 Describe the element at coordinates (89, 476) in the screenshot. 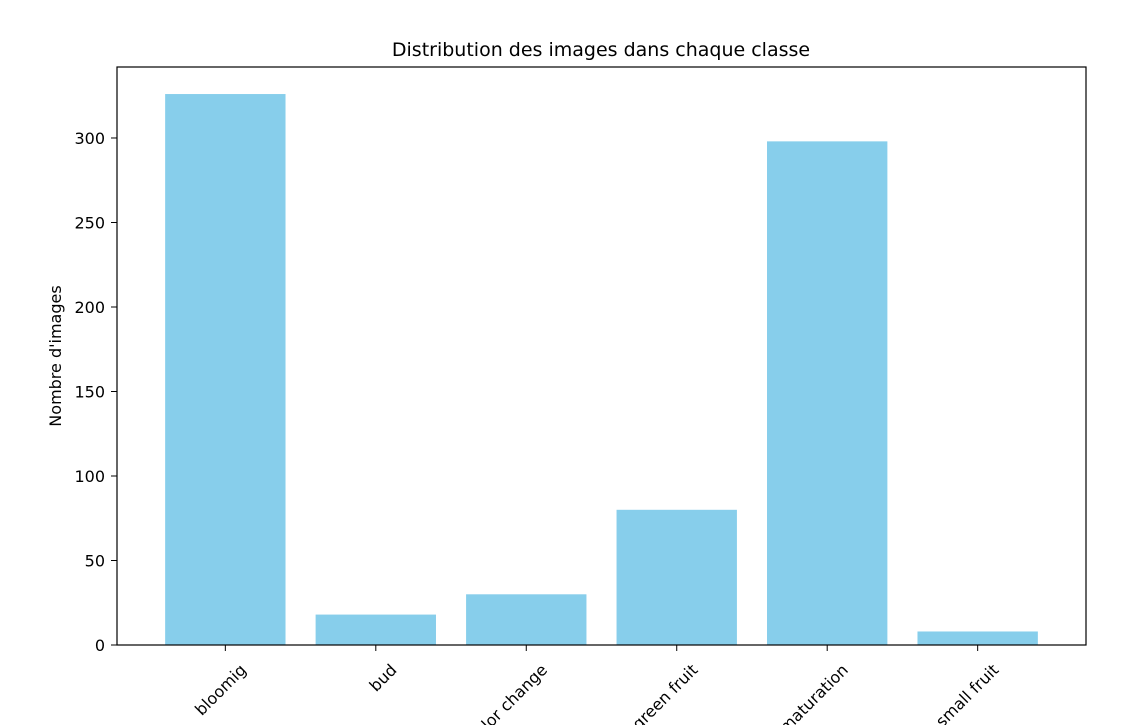

I see `y-tick-label: 100` at that location.